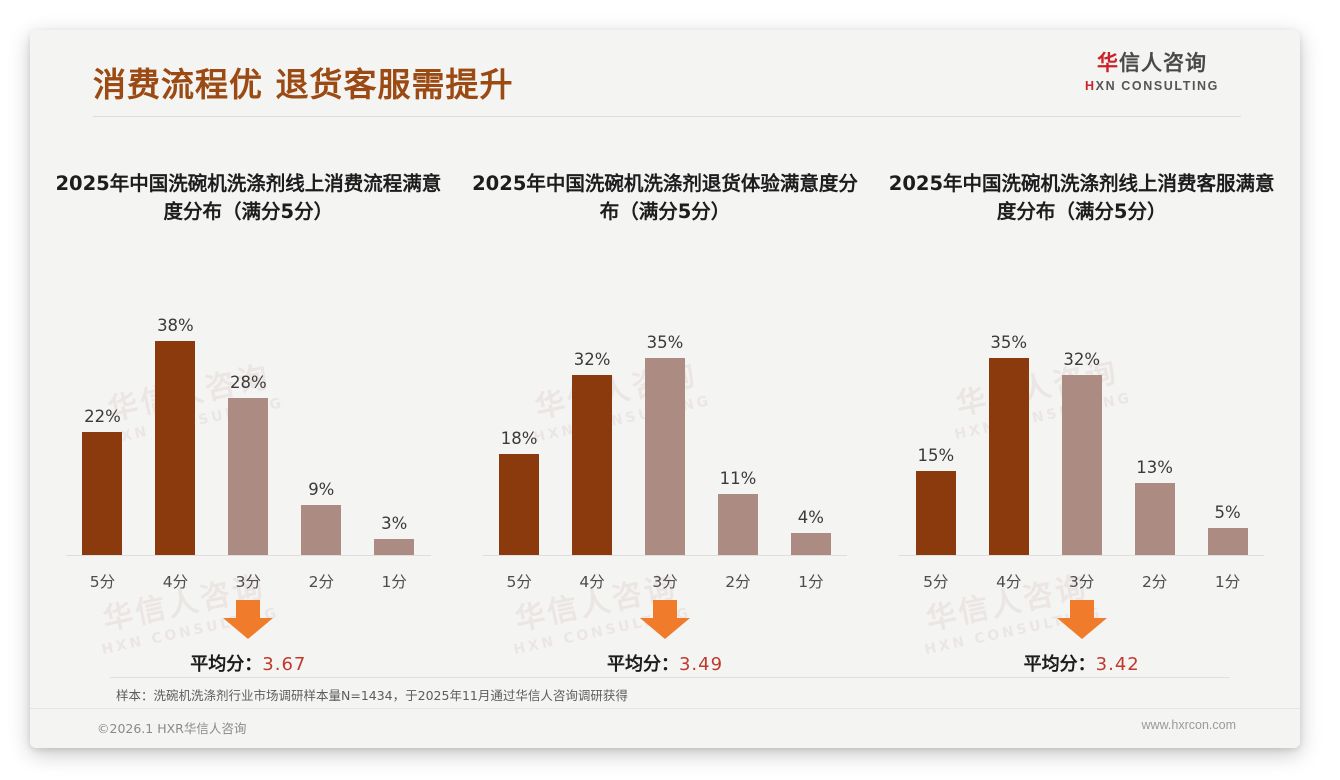 The width and height of the screenshot is (1340, 780). Describe the element at coordinates (248, 382) in the screenshot. I see `bar-value-label: 28%` at that location.